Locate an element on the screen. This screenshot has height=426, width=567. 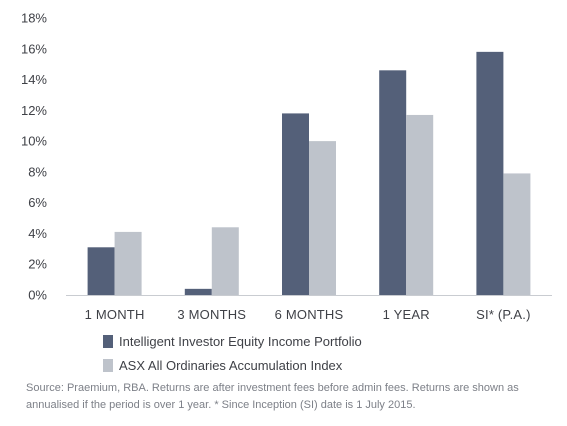
x-tick-label: SI* (P.A.) is located at coordinates (503, 314).